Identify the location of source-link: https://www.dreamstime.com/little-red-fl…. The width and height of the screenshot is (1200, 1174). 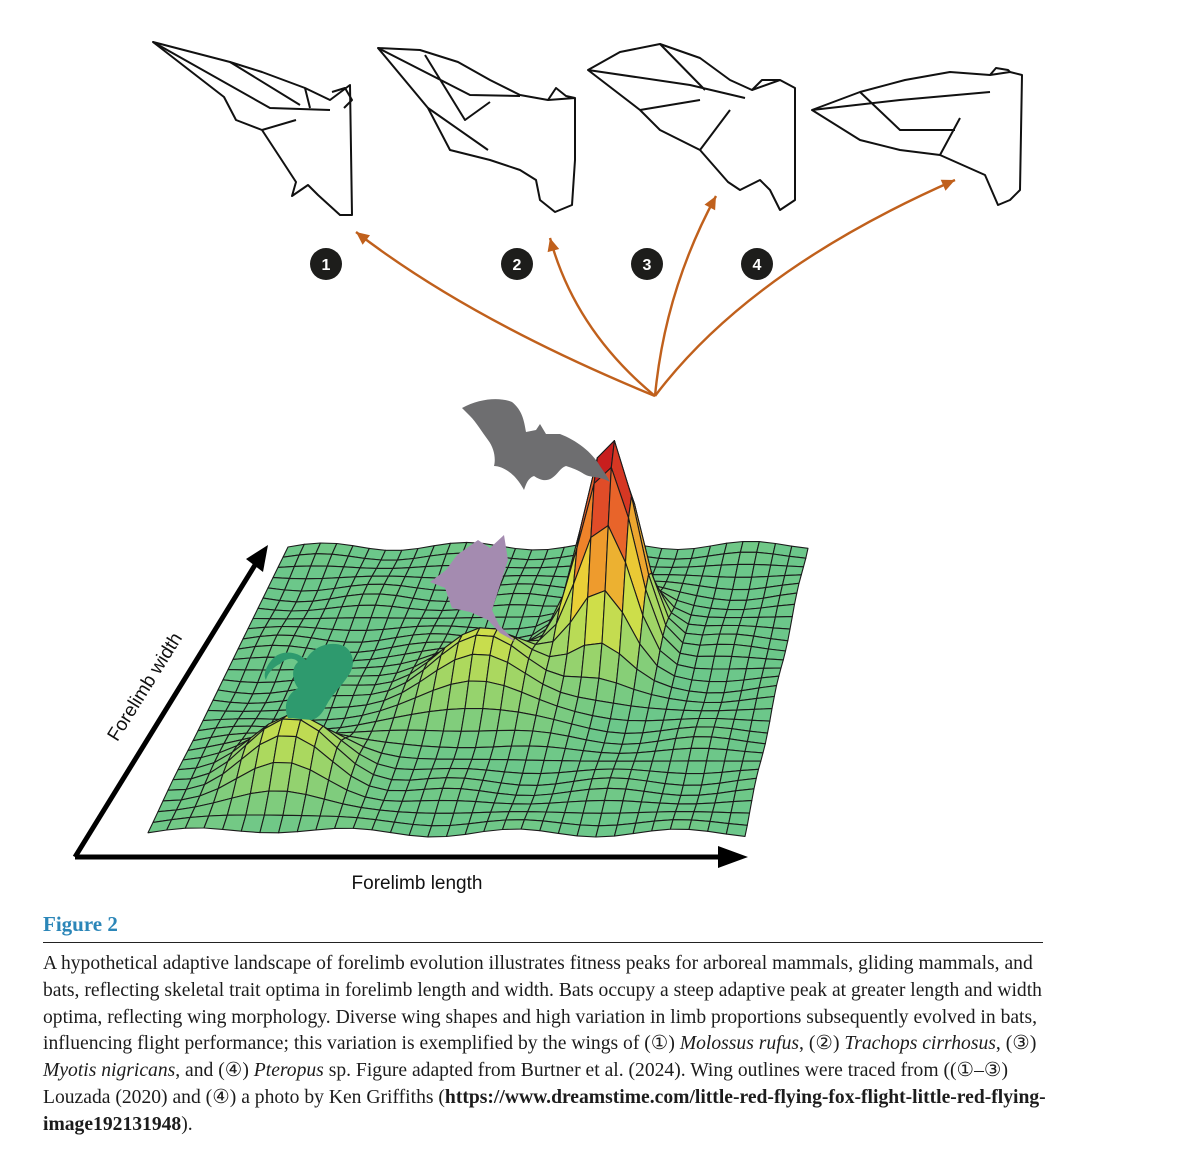
(544, 1110).